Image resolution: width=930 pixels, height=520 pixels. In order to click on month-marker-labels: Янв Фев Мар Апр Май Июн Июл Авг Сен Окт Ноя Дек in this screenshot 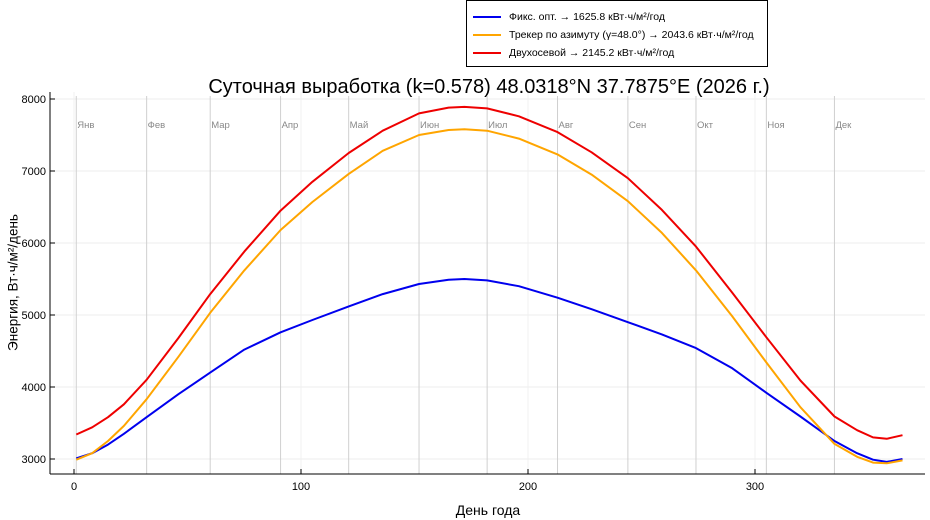, I will do `click(464, 125)`.